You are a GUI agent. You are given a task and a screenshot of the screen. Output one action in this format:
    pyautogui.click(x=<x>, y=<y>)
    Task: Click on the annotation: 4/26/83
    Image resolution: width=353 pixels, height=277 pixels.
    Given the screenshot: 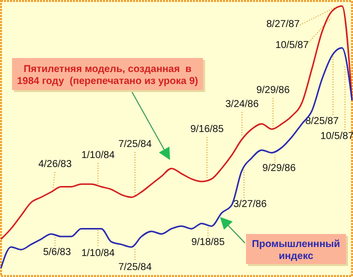 What is the action you would take?
    pyautogui.click(x=55, y=164)
    